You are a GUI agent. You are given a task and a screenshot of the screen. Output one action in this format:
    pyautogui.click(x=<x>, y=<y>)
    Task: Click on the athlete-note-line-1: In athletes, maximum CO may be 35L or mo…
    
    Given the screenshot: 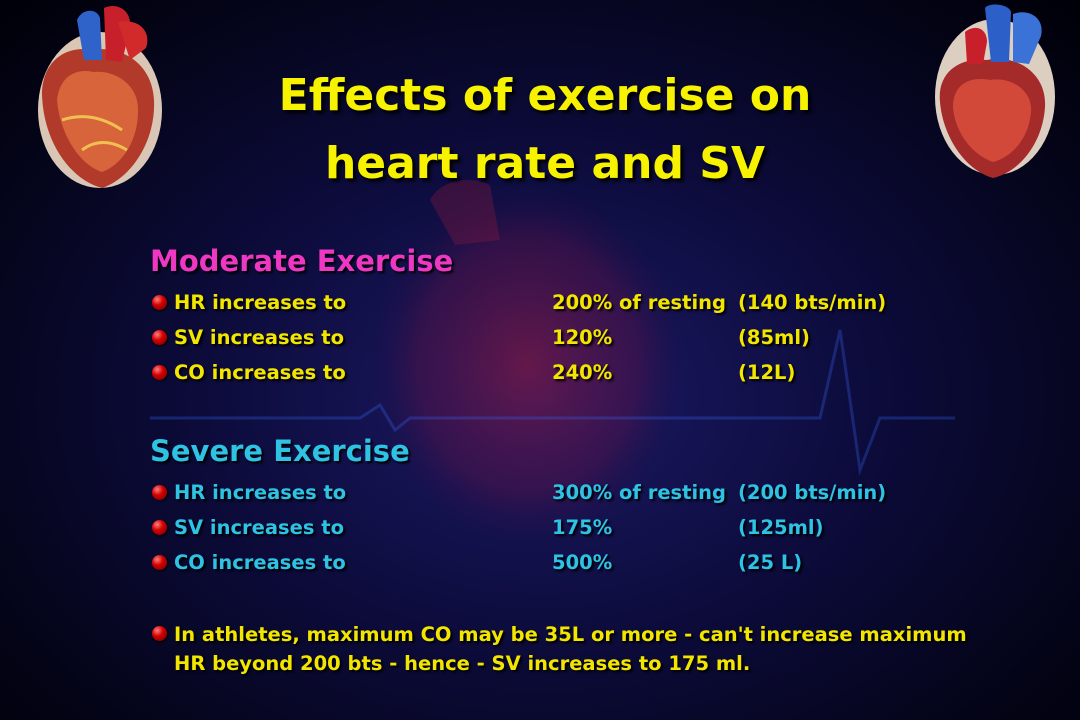 What is the action you would take?
    pyautogui.click(x=570, y=634)
    